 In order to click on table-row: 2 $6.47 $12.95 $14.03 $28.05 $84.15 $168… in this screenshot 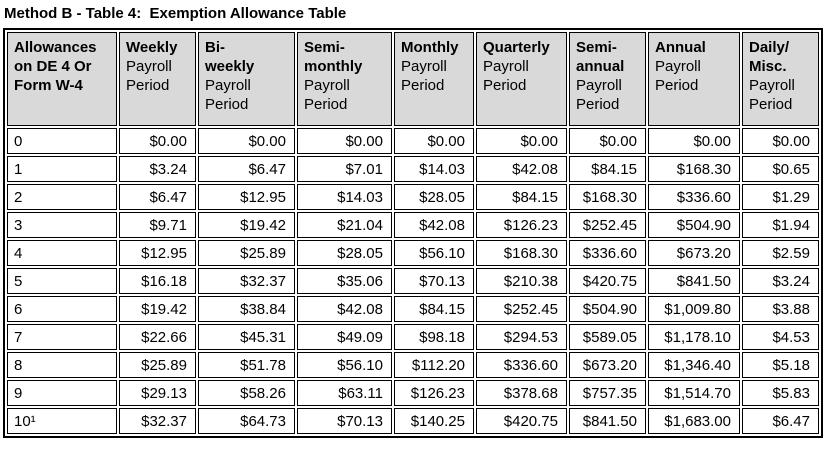, I will do `click(413, 197)`.